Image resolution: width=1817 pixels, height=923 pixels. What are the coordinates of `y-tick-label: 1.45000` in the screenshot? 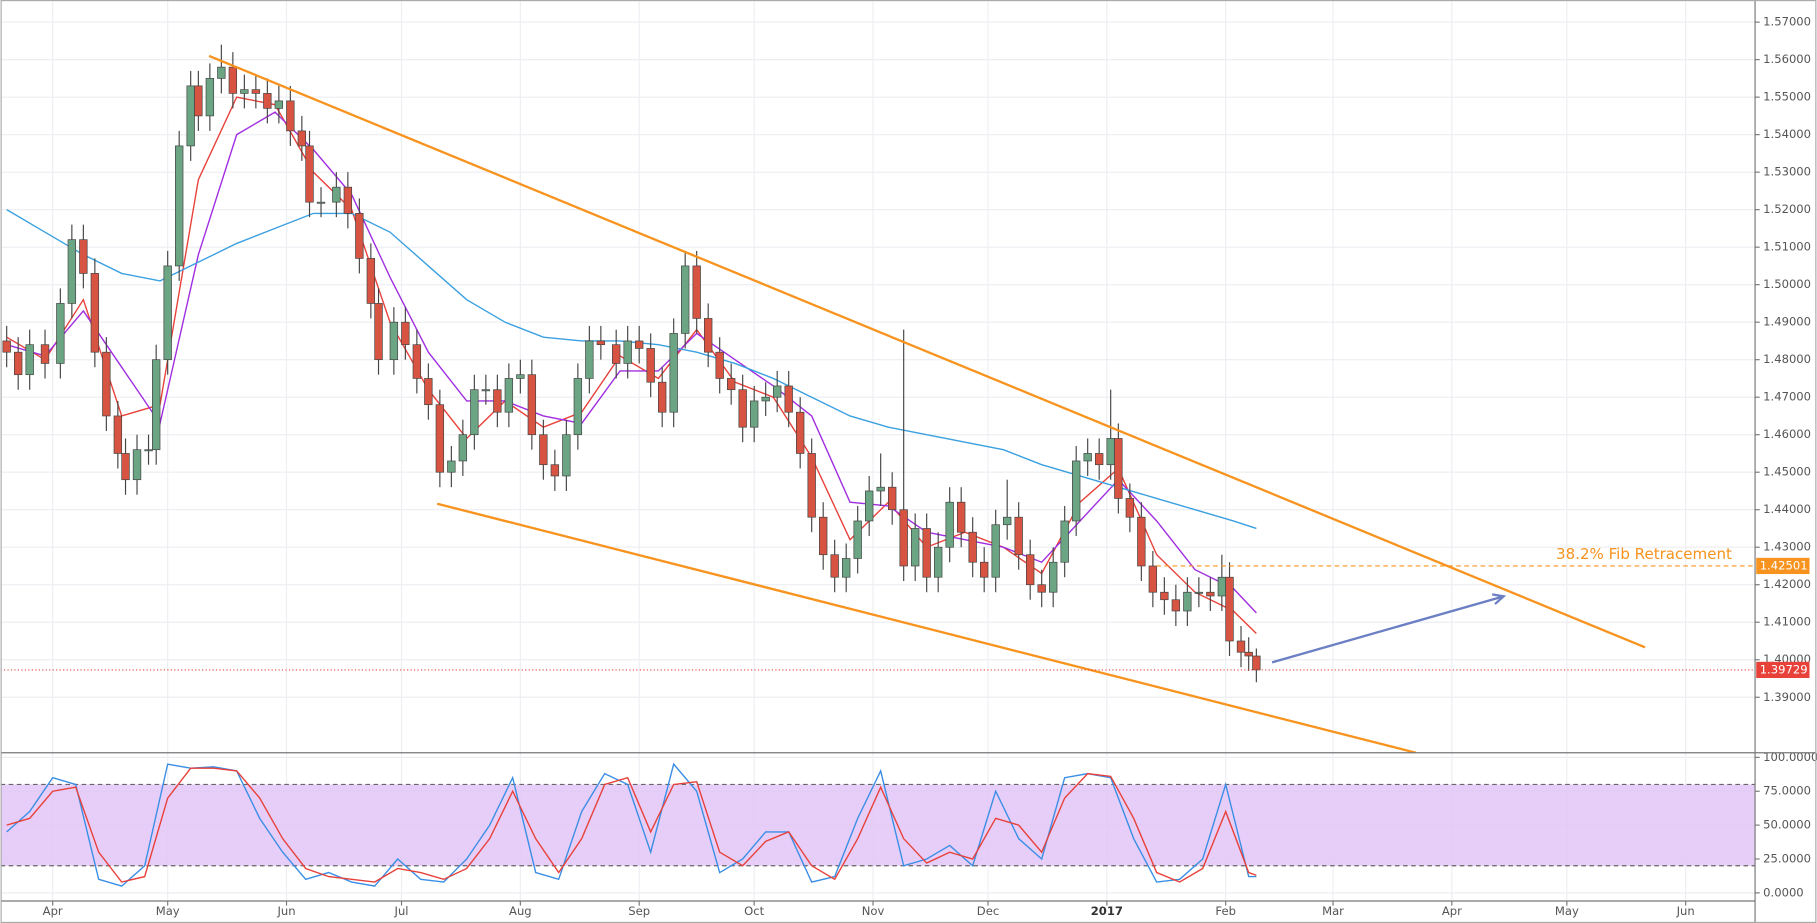 It's located at (1787, 472).